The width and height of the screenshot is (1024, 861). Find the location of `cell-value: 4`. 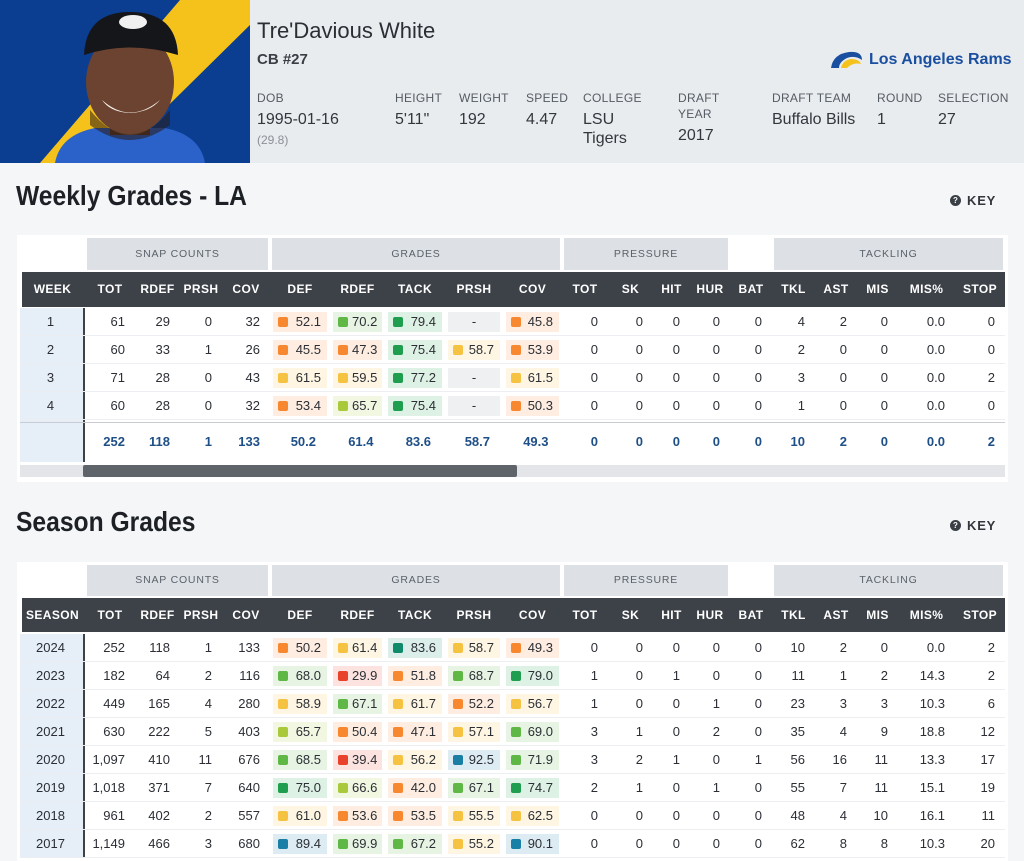

cell-value: 4 is located at coordinates (843, 731).